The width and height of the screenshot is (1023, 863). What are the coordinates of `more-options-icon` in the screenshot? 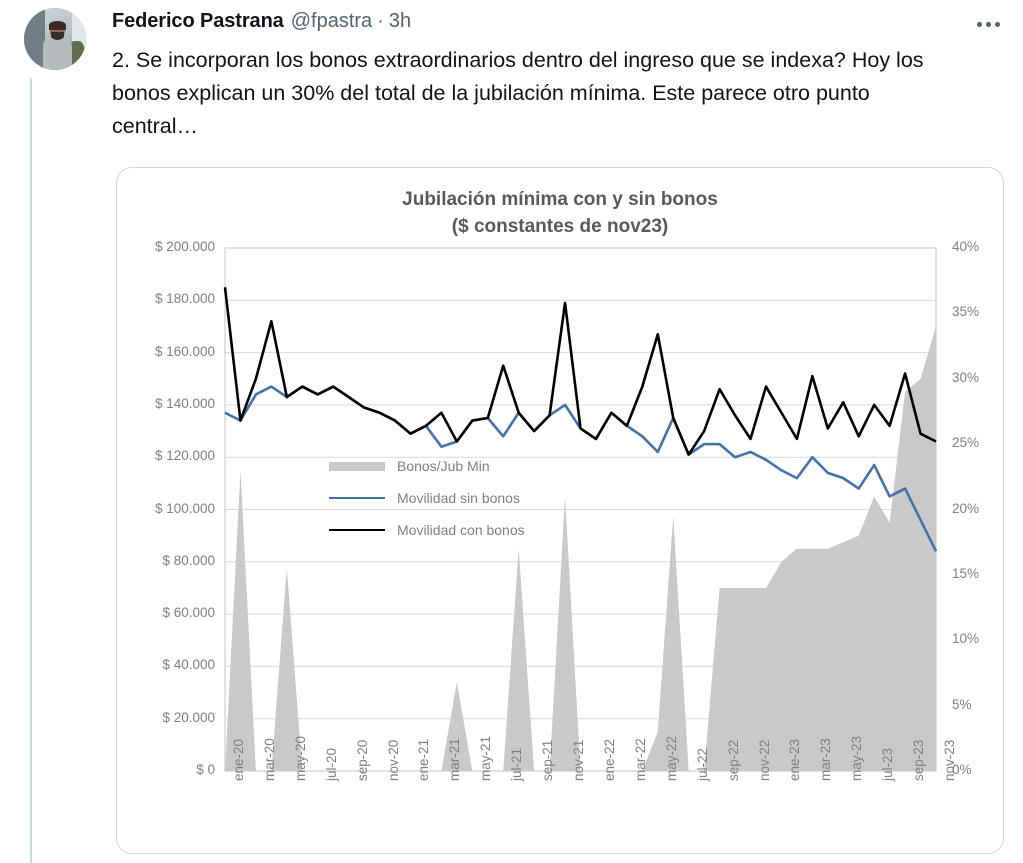 It's located at (988, 24).